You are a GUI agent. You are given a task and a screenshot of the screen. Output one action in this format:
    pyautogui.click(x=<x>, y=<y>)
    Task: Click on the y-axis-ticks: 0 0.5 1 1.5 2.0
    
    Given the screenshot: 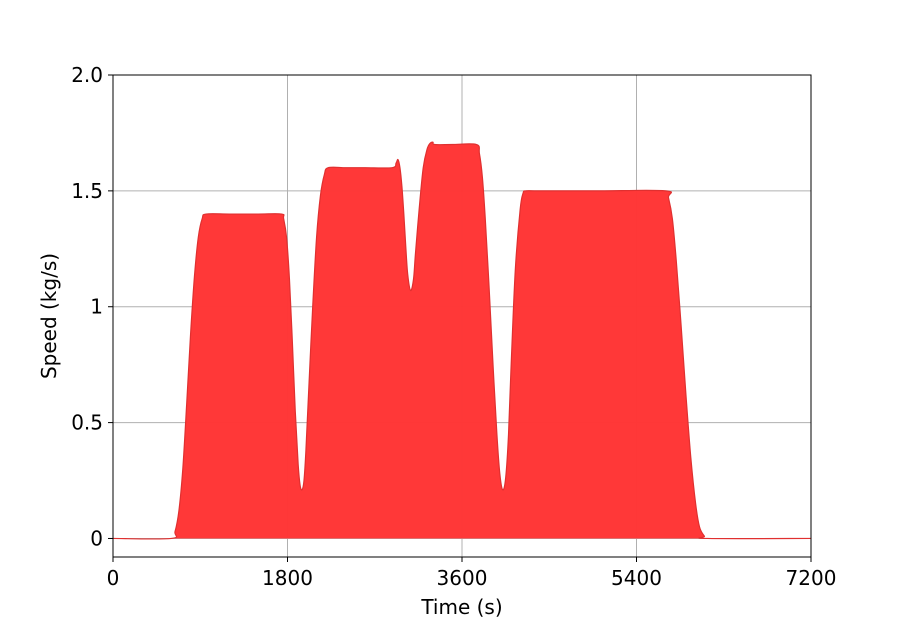 What is the action you would take?
    pyautogui.click(x=92, y=306)
    